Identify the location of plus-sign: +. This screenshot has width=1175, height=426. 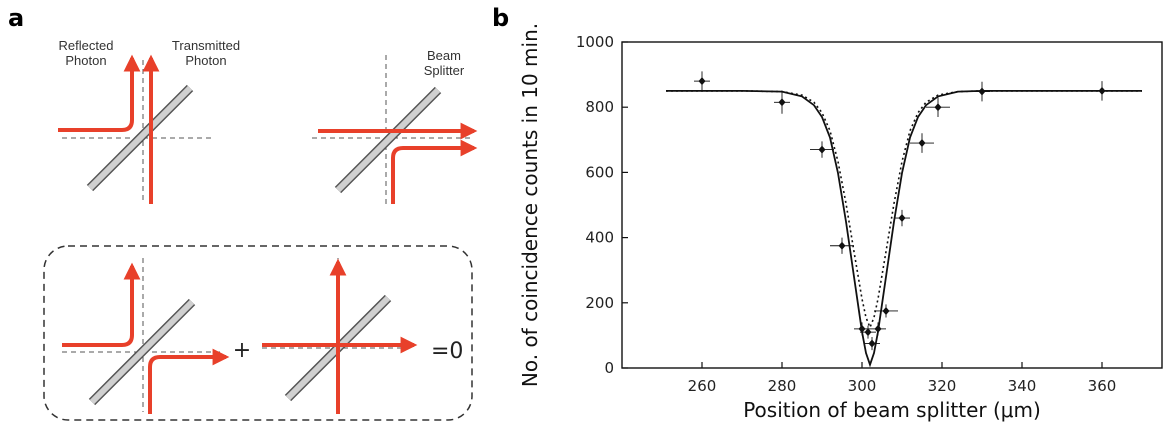
(242, 350).